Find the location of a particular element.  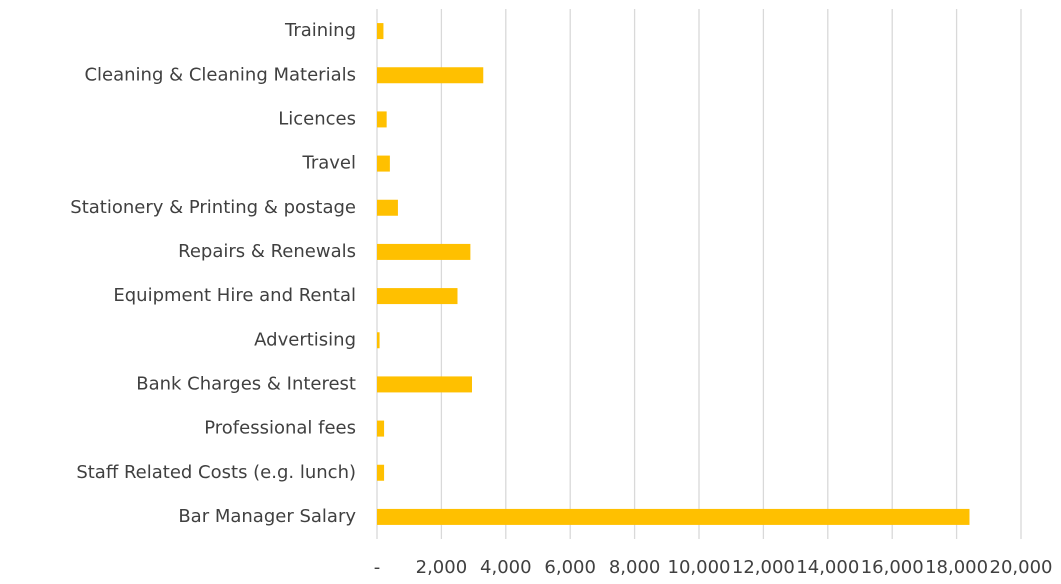

x-tick-label: 10,000 is located at coordinates (699, 567).